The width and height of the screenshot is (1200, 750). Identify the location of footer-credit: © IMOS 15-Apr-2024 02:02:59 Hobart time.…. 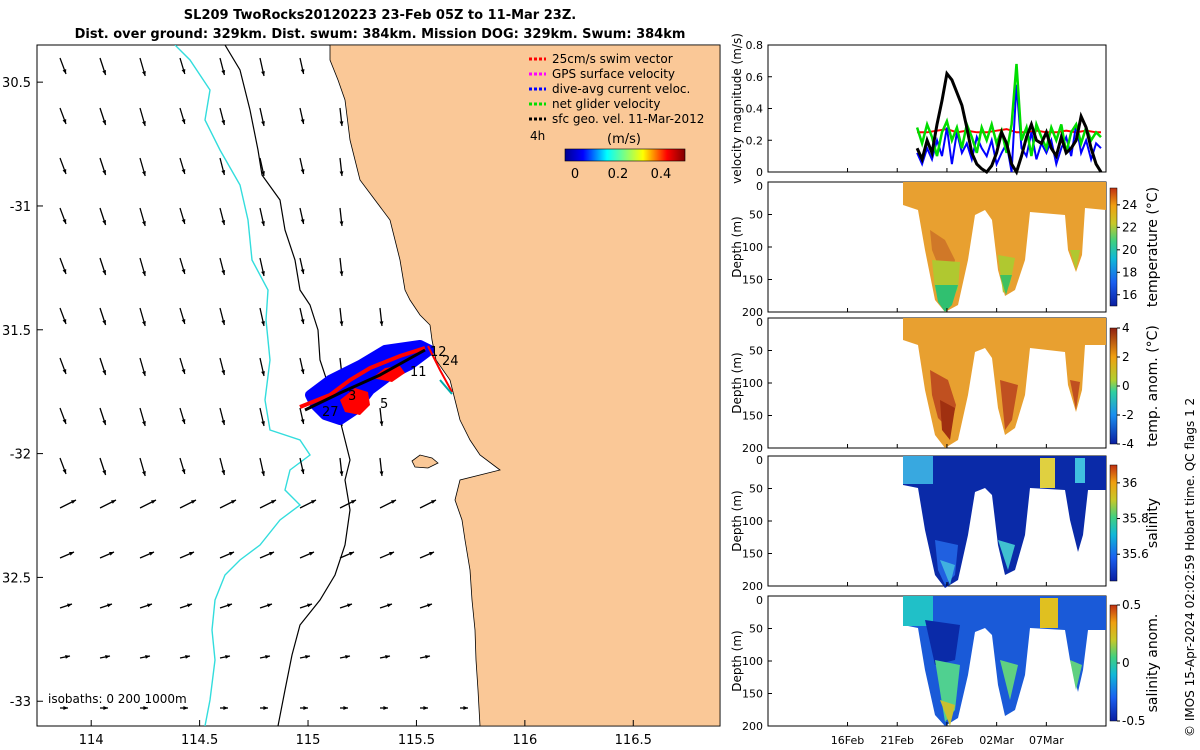
(1190, 567).